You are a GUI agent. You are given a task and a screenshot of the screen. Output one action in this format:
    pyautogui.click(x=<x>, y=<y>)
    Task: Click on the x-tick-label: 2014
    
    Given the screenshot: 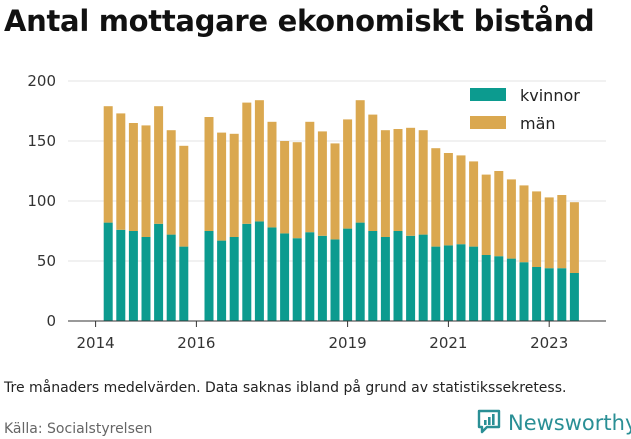 What is the action you would take?
    pyautogui.click(x=96, y=343)
    